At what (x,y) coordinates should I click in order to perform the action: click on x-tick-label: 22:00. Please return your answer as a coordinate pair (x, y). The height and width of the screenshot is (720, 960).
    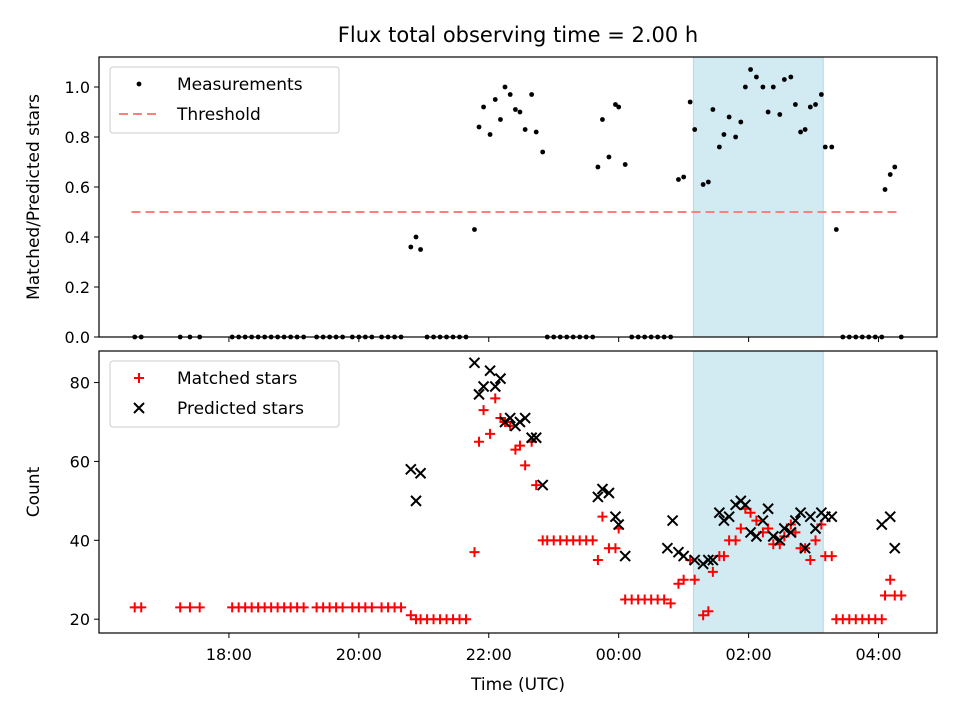
    Looking at the image, I should click on (489, 654).